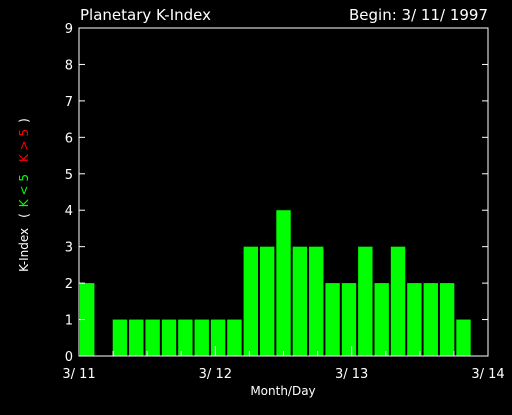 This screenshot has height=415, width=512. What do you see at coordinates (24, 120) in the screenshot?
I see `y-axis-label-paren-close: )` at bounding box center [24, 120].